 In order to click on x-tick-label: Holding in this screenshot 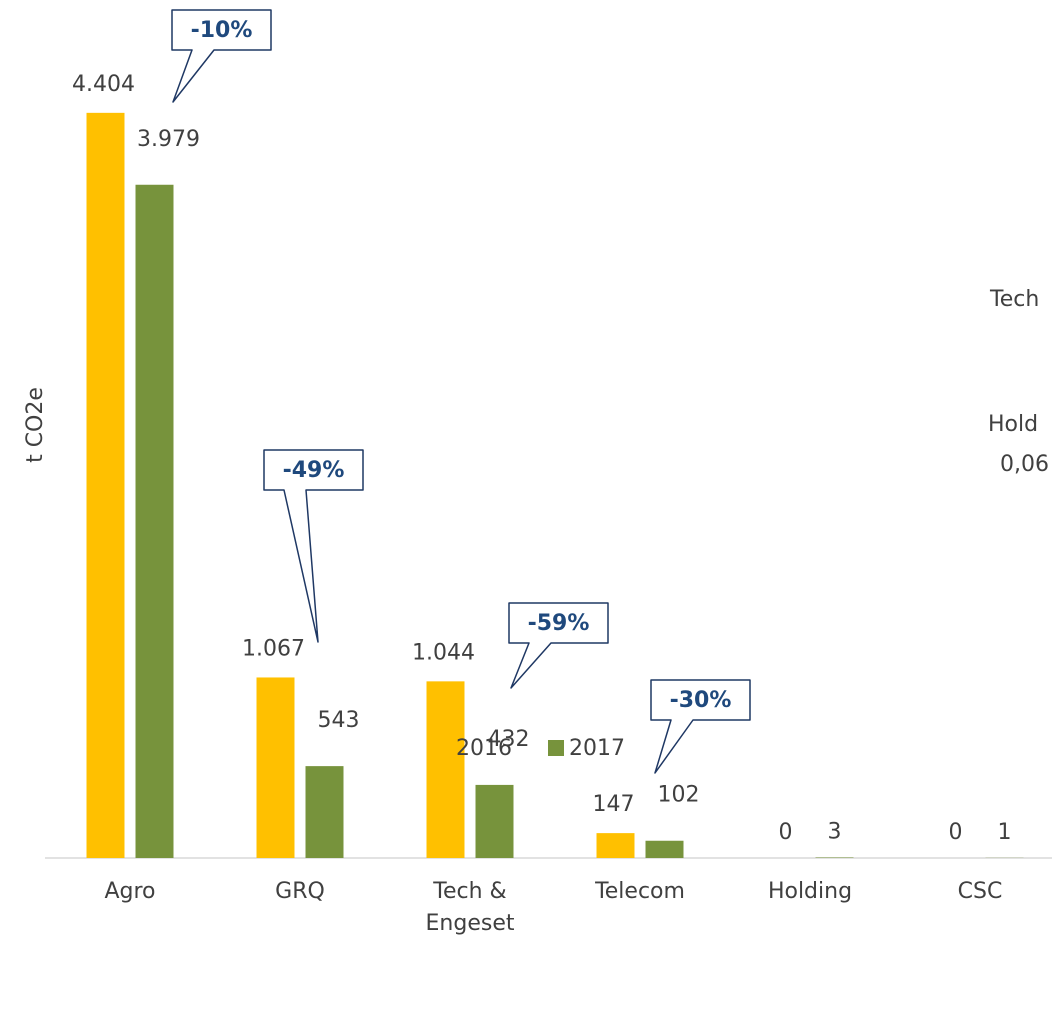, I will do `click(810, 891)`.